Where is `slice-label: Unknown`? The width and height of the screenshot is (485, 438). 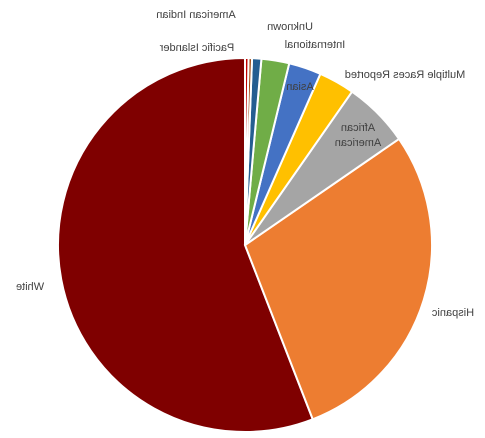 slice-label: Unknown is located at coordinates (290, 27).